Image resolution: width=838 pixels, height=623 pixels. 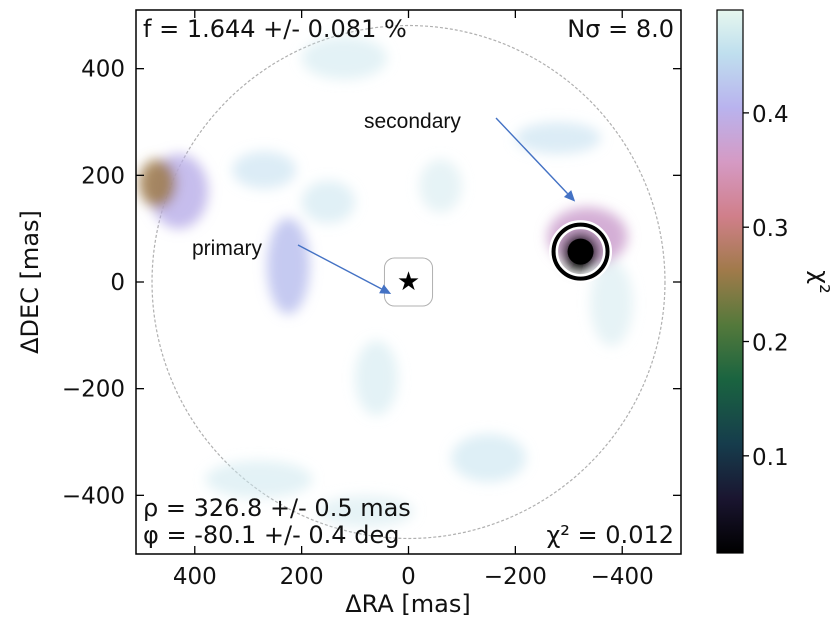 What do you see at coordinates (622, 577) in the screenshot?
I see `x-tick-label: −400` at bounding box center [622, 577].